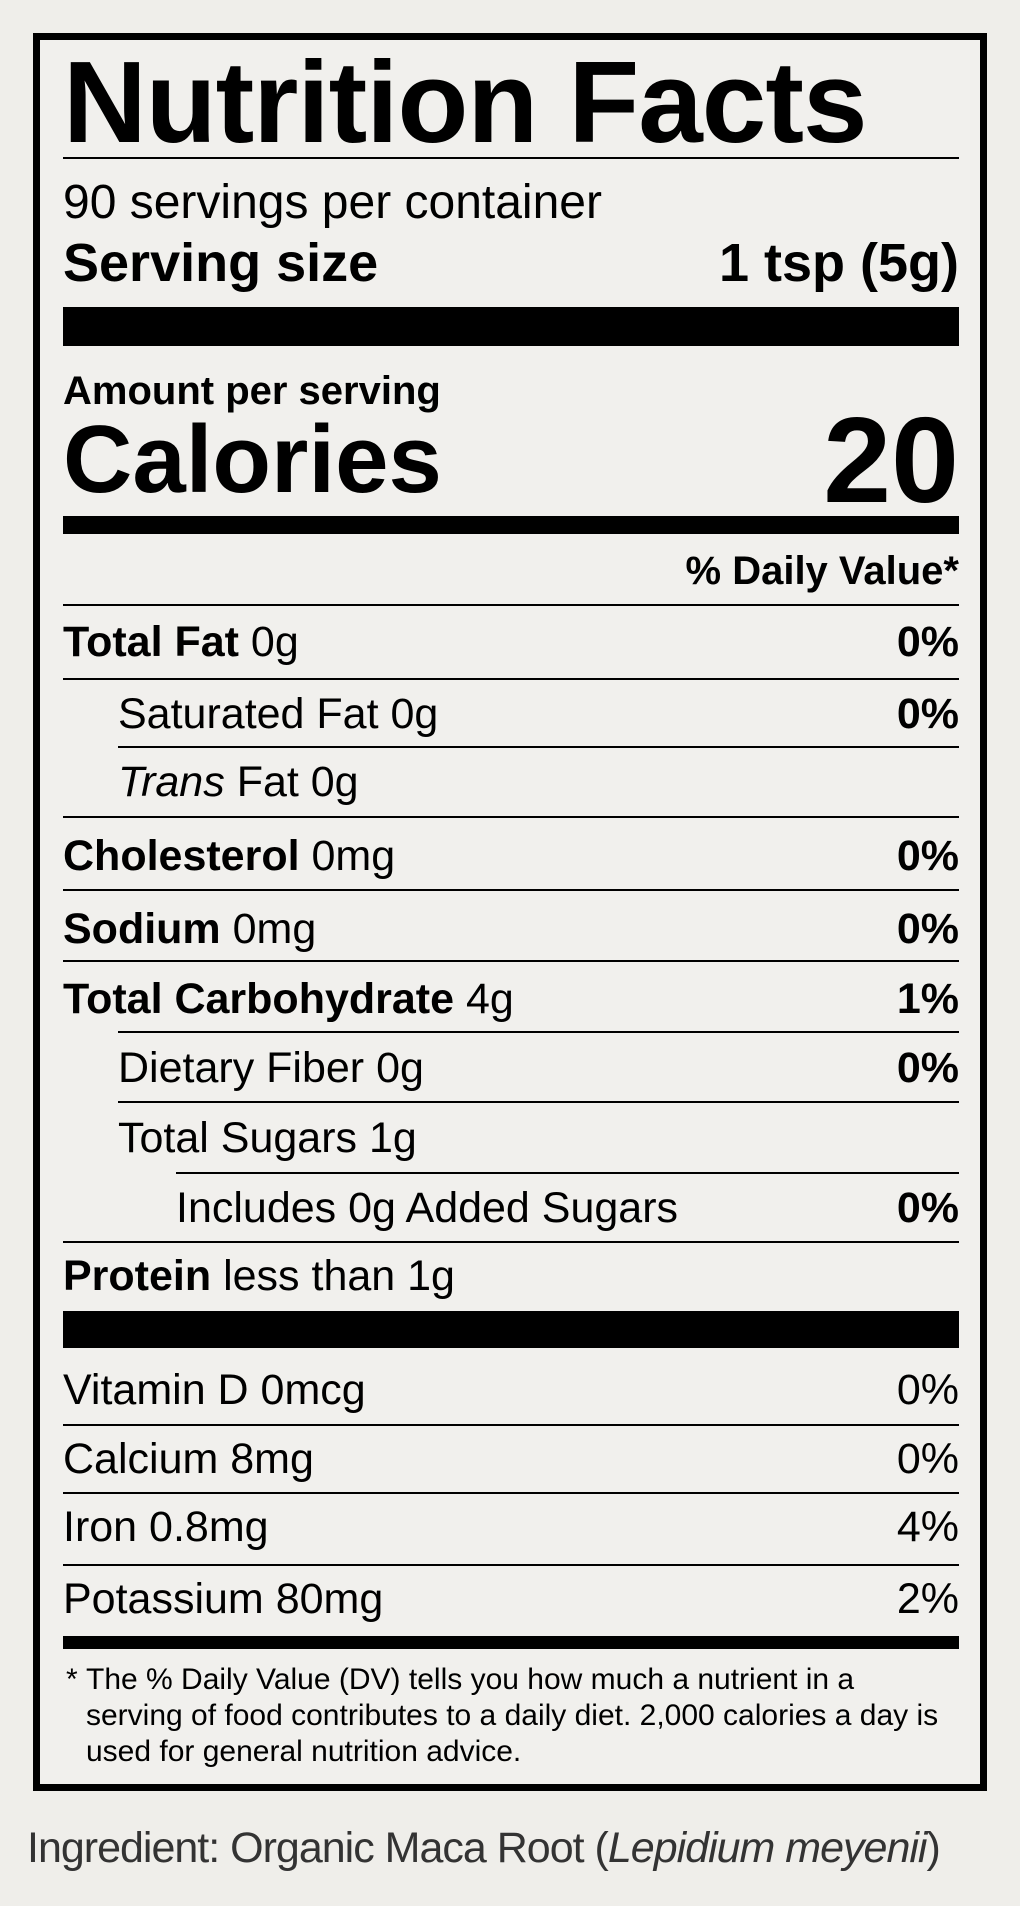 Image resolution: width=1020 pixels, height=1906 pixels. Describe the element at coordinates (171, 781) in the screenshot. I see `nutrient-prefix: Trans` at that location.